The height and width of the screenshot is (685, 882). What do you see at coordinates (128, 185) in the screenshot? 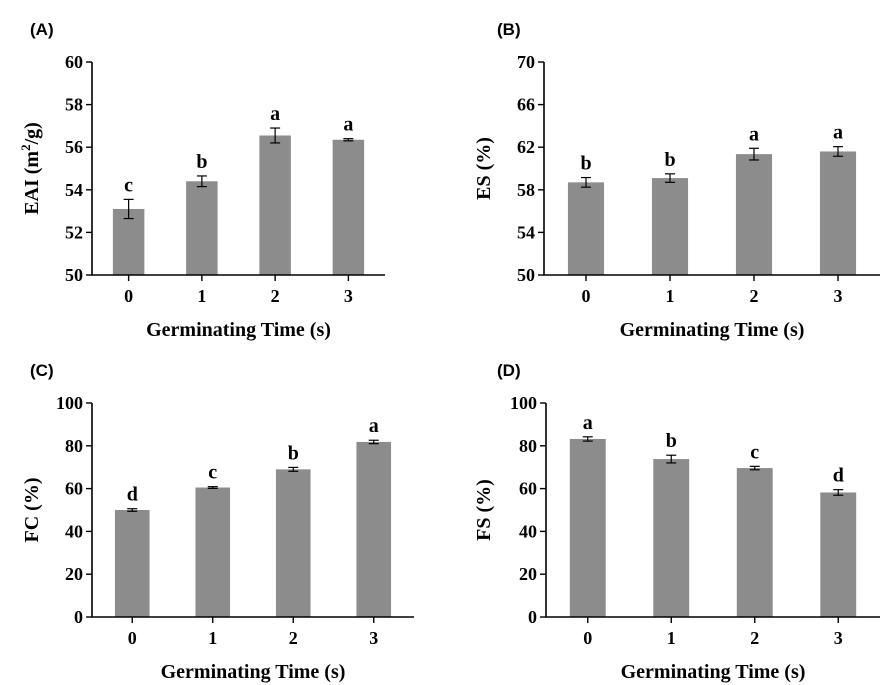
I see `significance-label-0: c` at bounding box center [128, 185].